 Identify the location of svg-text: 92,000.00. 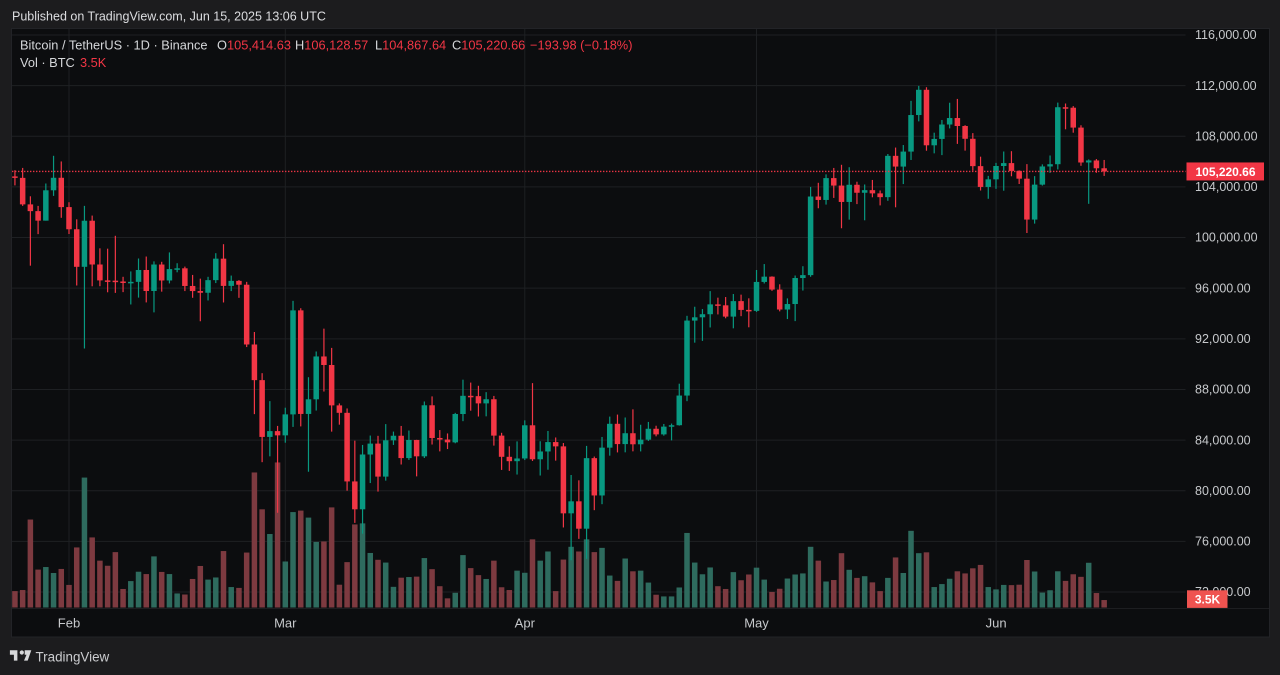
(1223, 339).